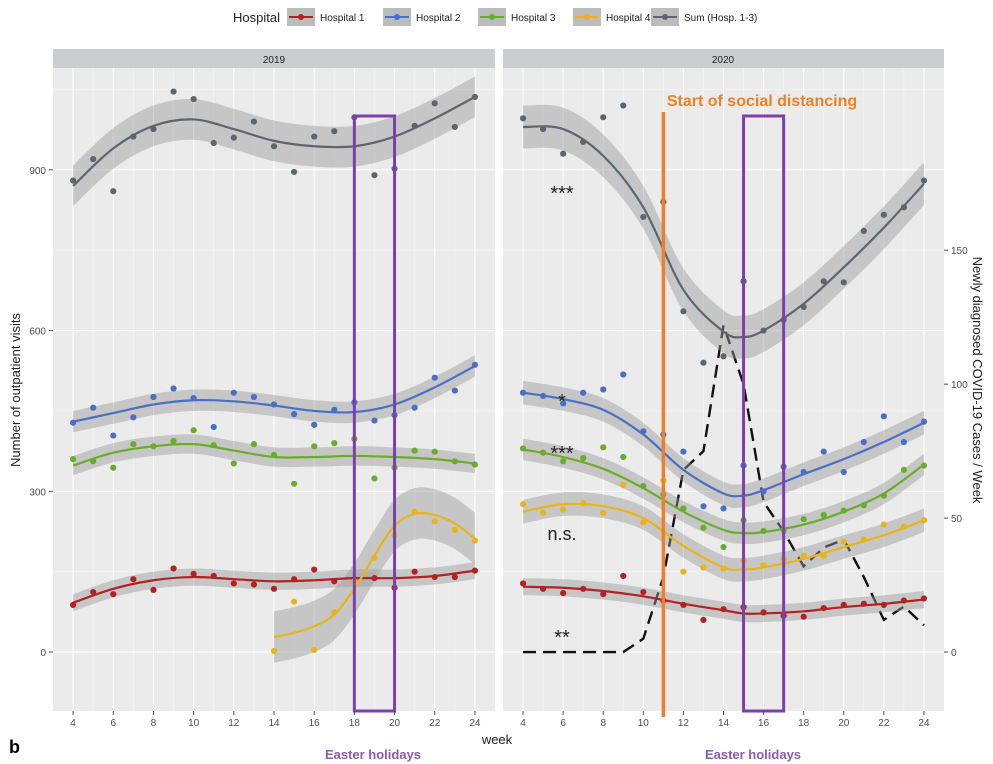 This screenshot has height=764, width=993. Describe the element at coordinates (977, 380) in the screenshot. I see `y2-axis-title: Newly diagnosed COVID-19 Cases / Week` at that location.